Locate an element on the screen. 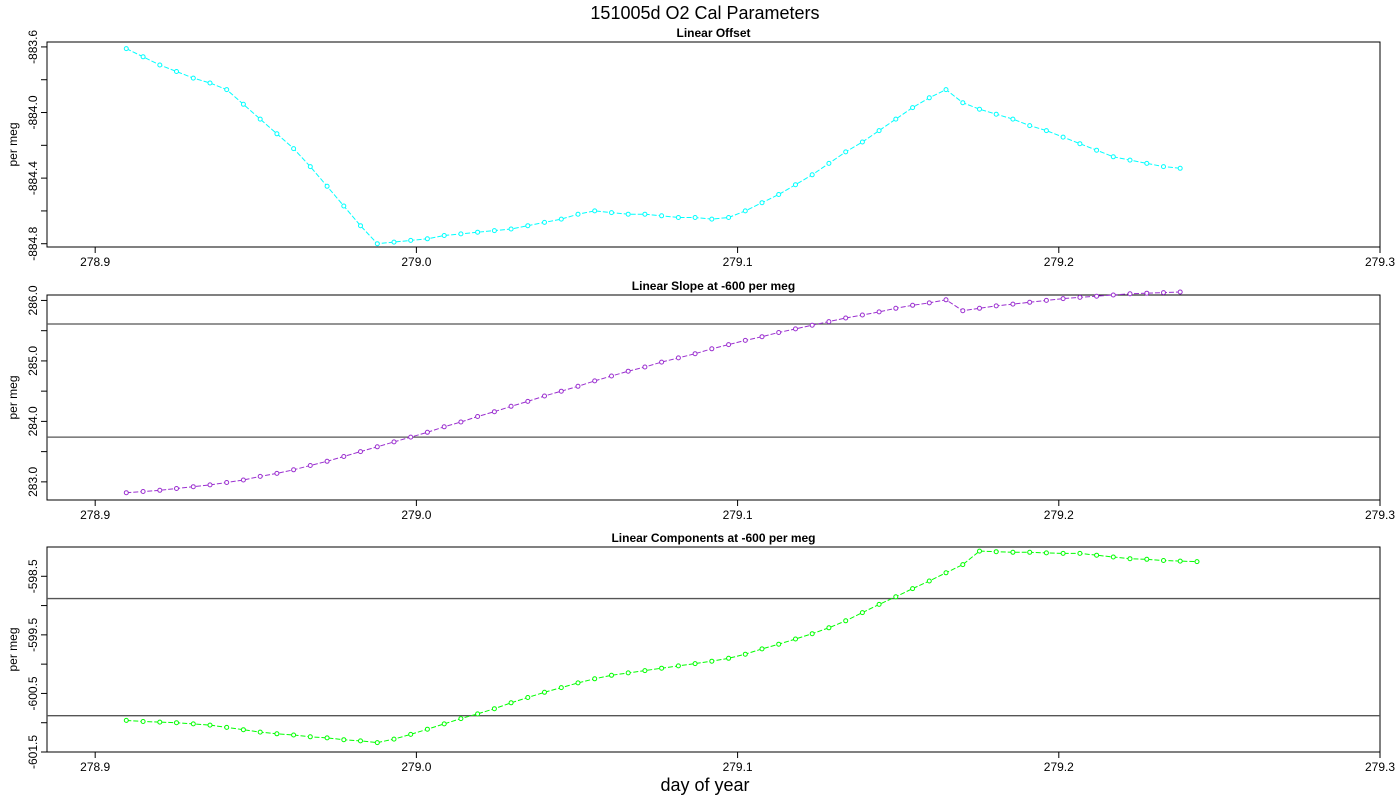 This screenshot has width=1400, height=800. y-tick-label: 283.0 is located at coordinates (33, 482).